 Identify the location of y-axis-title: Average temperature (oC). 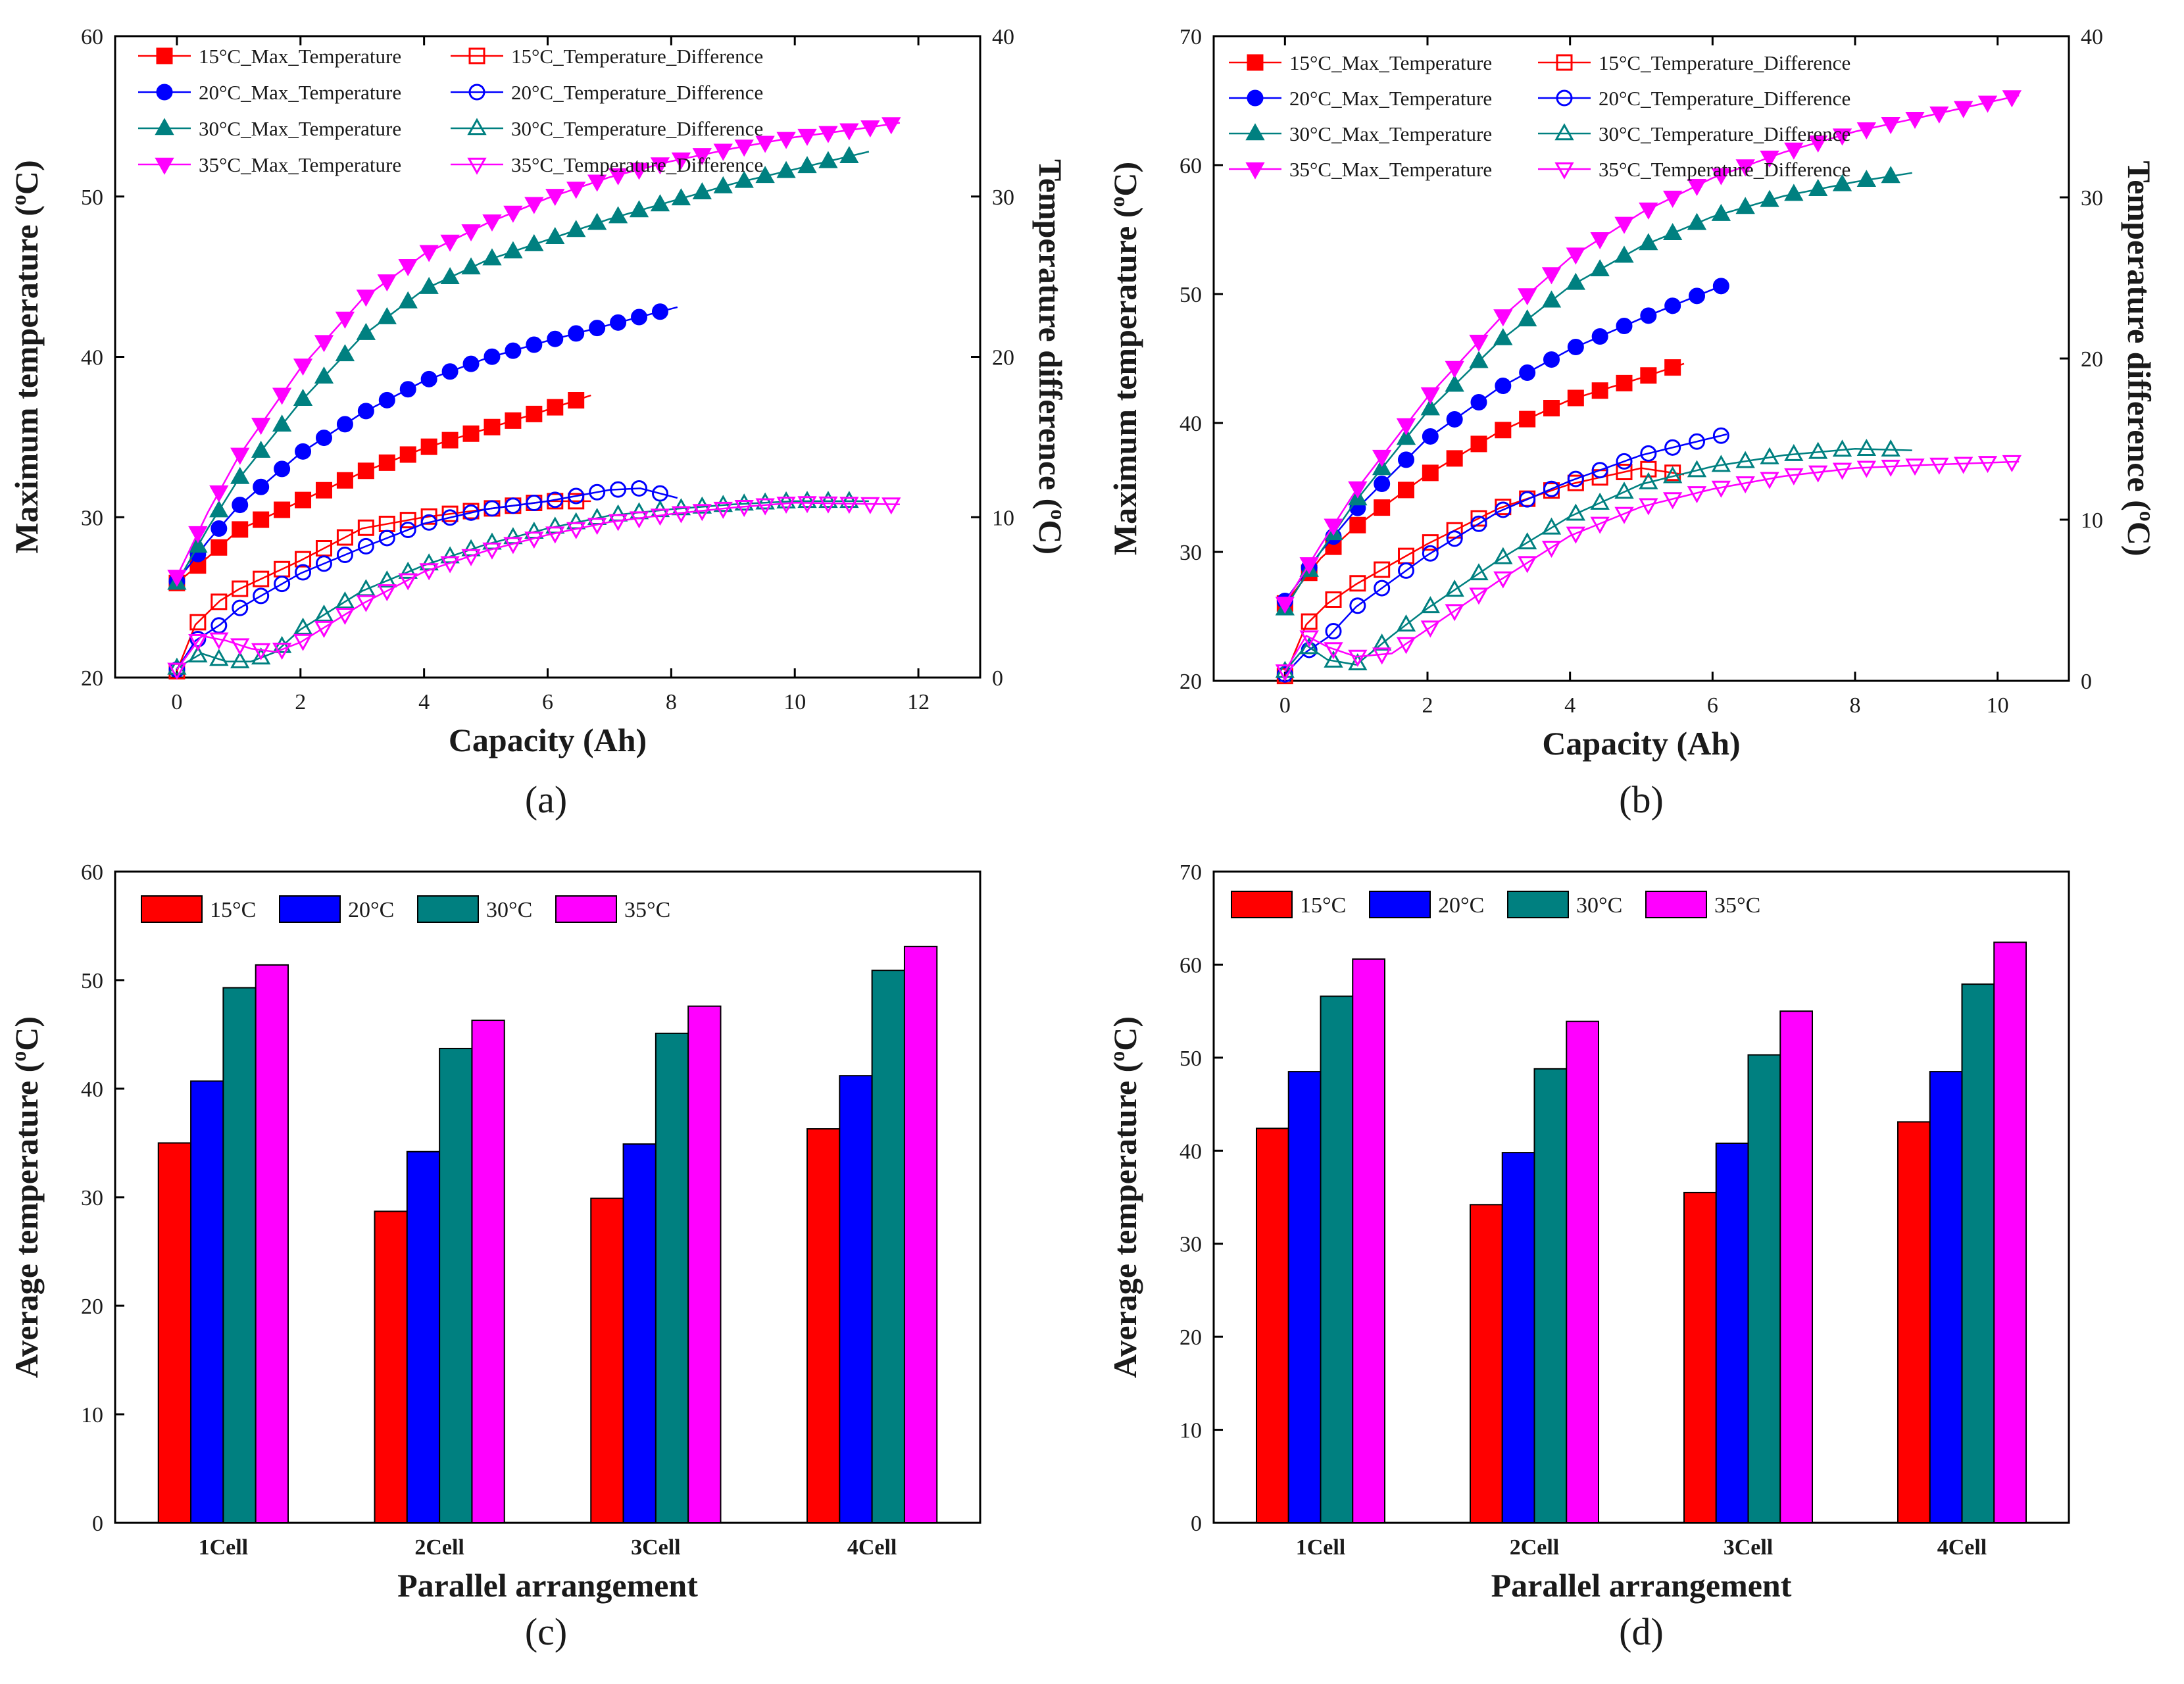
(26, 1197).